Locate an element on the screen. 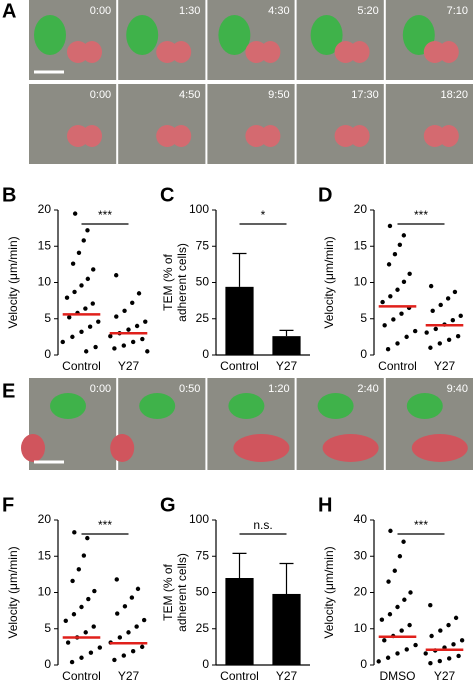 This screenshot has height=689, width=474. y-tick-label: 75 is located at coordinates (203, 555).